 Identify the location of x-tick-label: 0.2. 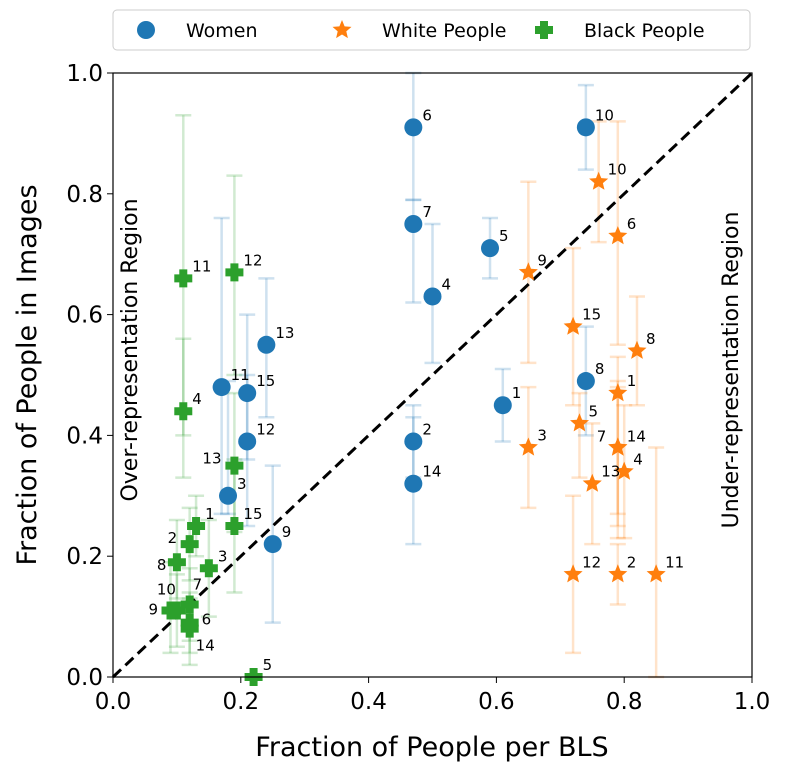
(241, 702).